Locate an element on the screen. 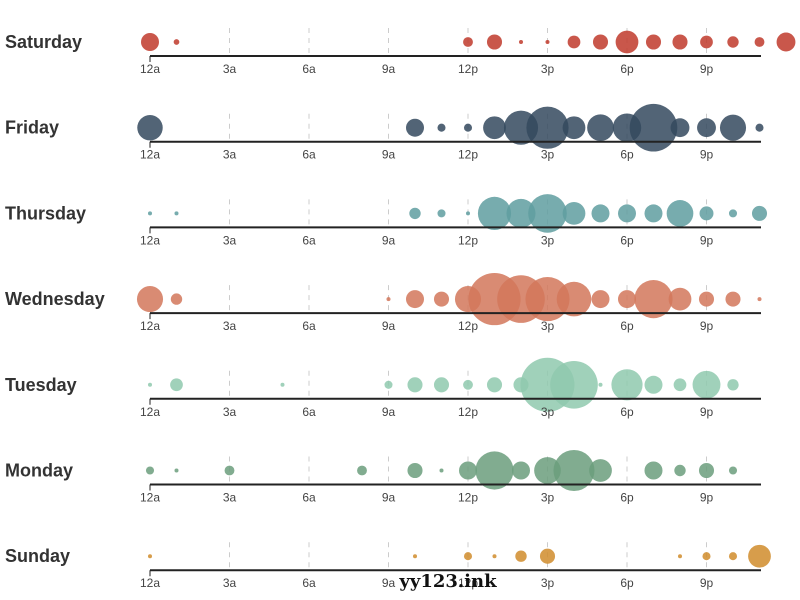  bubble-saturday-h21 is located at coordinates (706, 42).